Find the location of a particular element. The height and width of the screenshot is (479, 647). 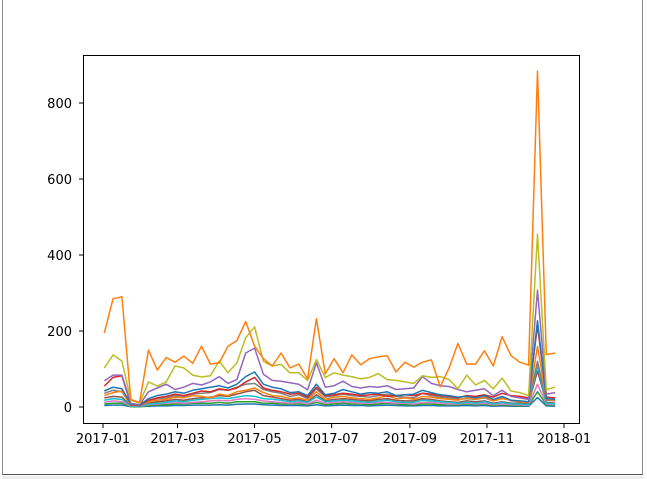

series-cyan-line is located at coordinates (330, 385).